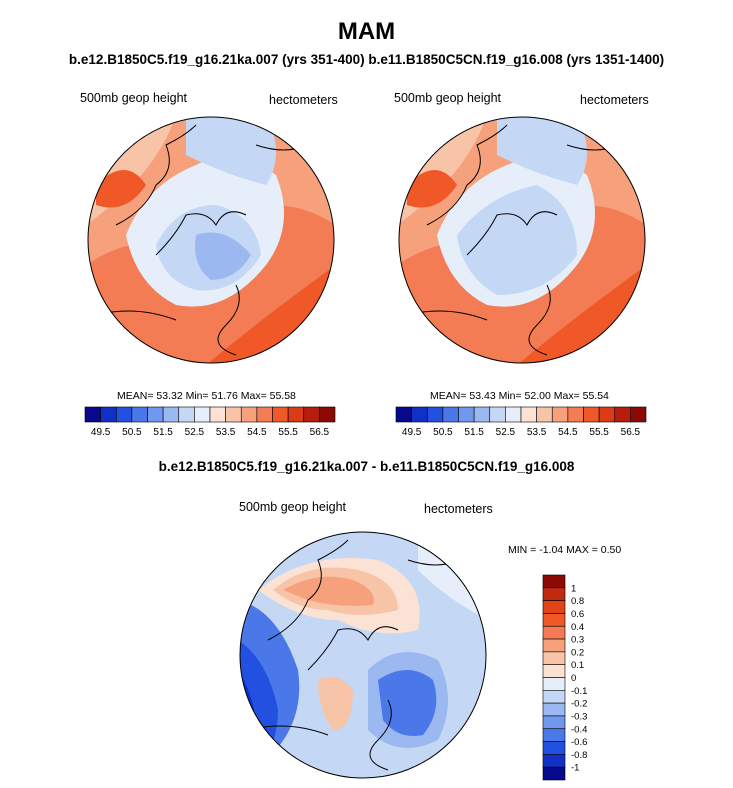 This screenshot has height=788, width=733. What do you see at coordinates (579, 704) in the screenshot?
I see `colorbar-diff-tick-label: -0.2` at bounding box center [579, 704].